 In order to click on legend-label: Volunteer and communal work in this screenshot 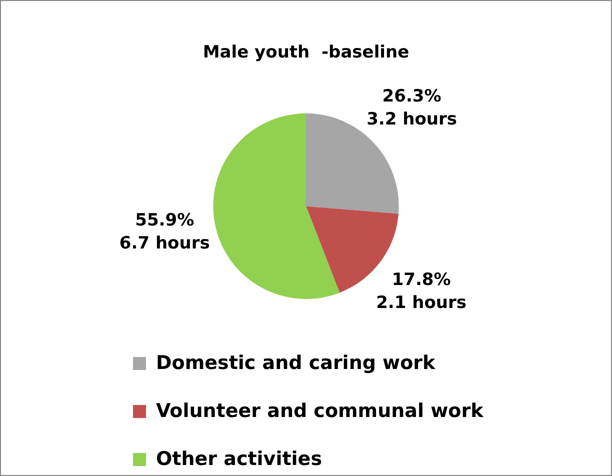, I will do `click(320, 411)`.